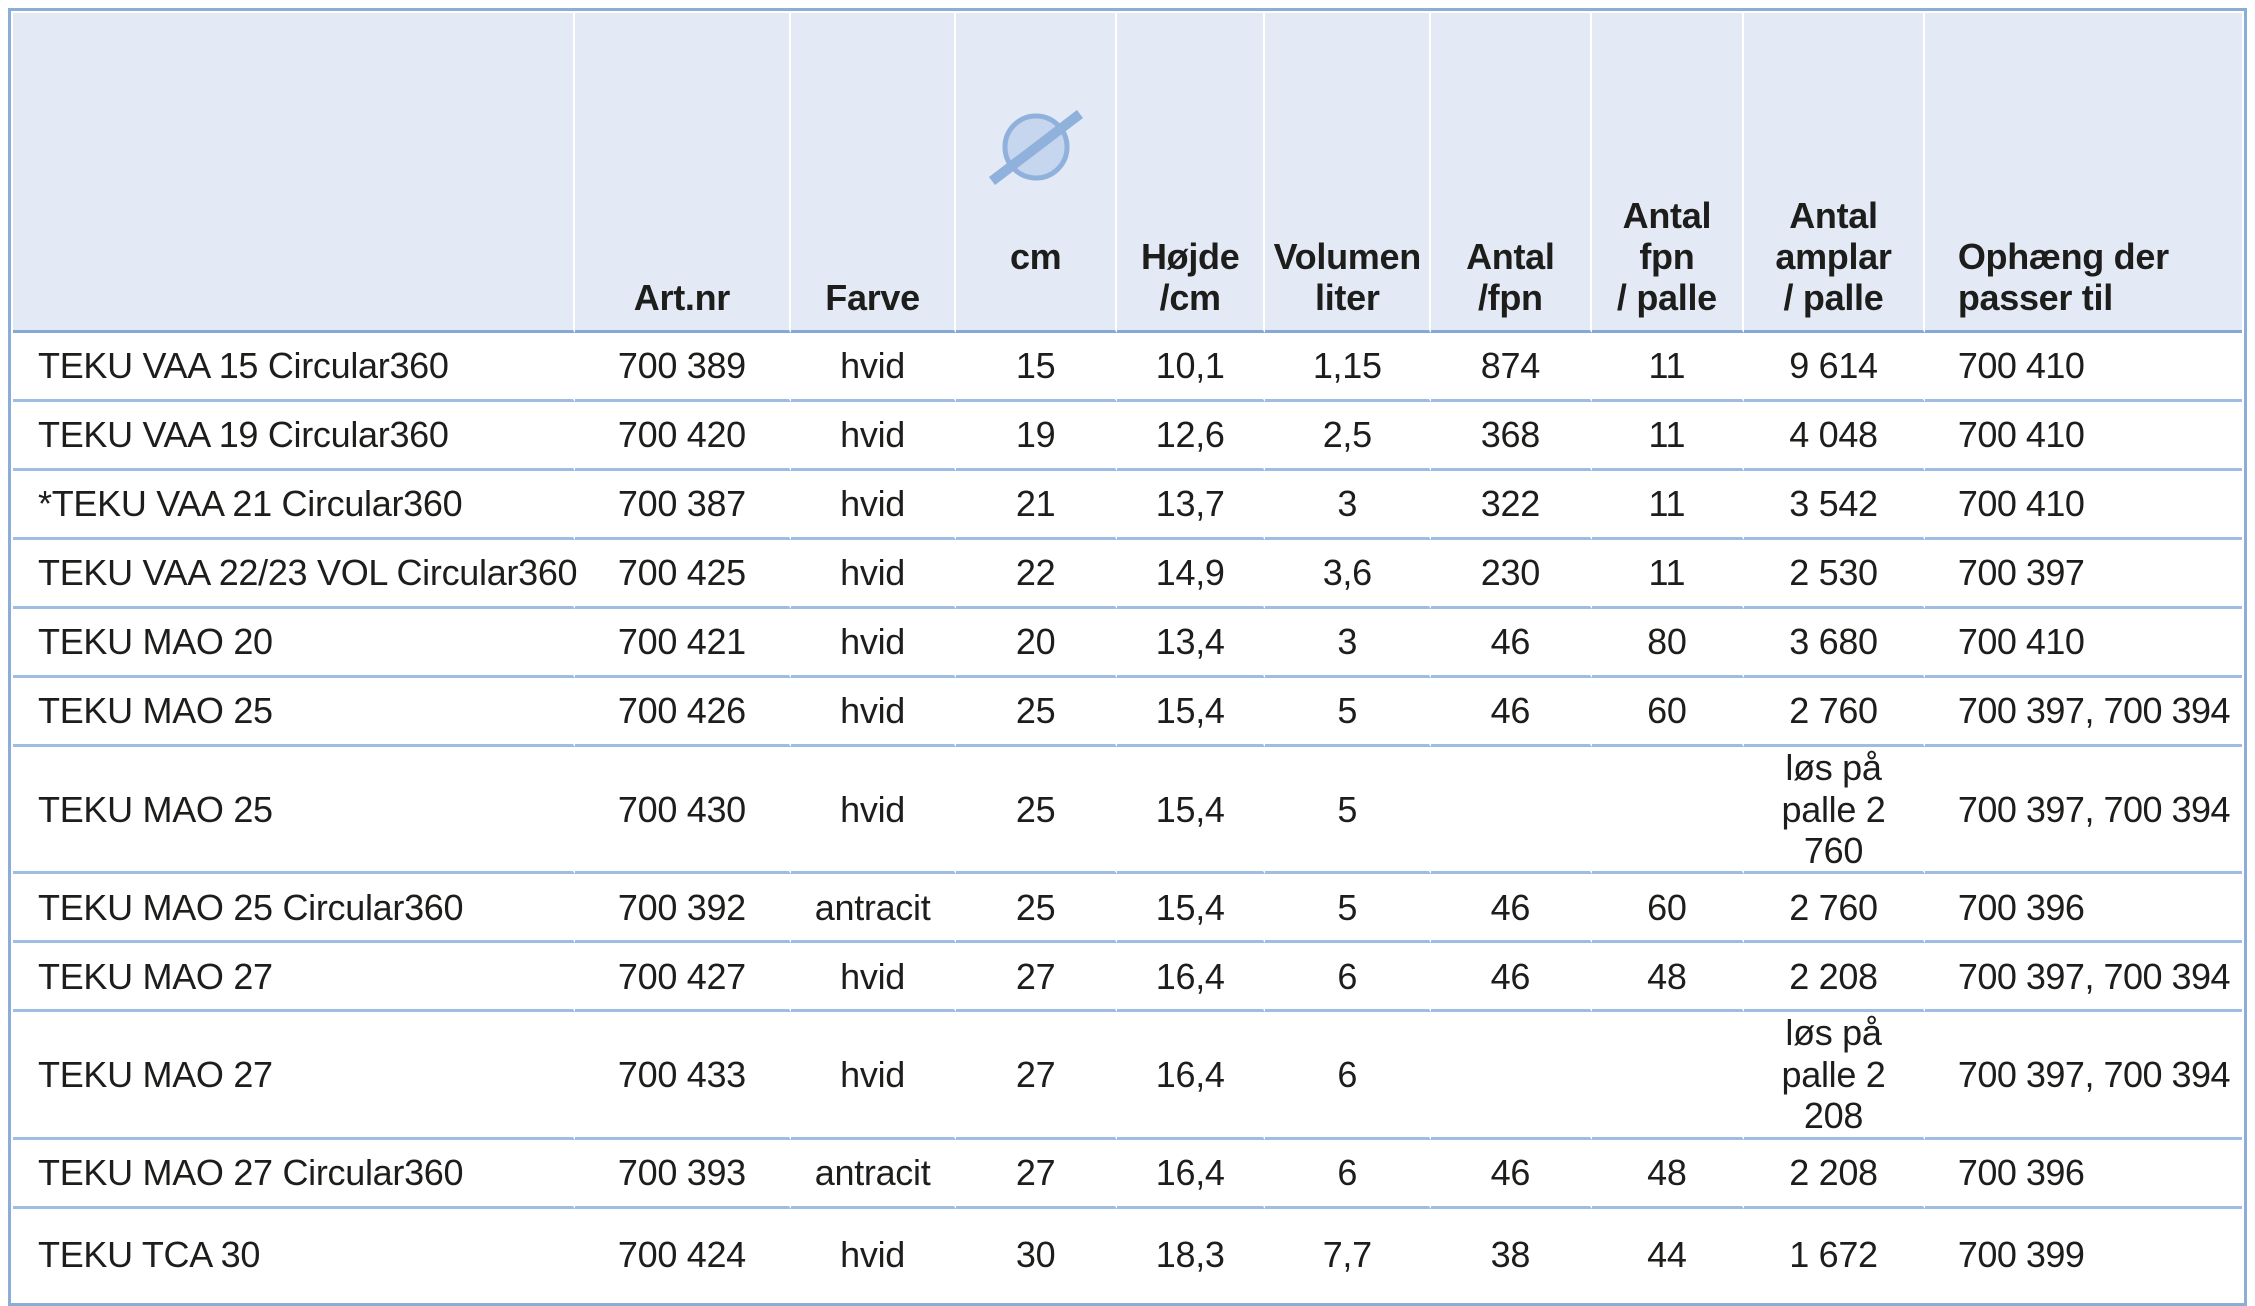 The image size is (2255, 1306). Describe the element at coordinates (683, 368) in the screenshot. I see `cell-artnr: 700 389` at that location.